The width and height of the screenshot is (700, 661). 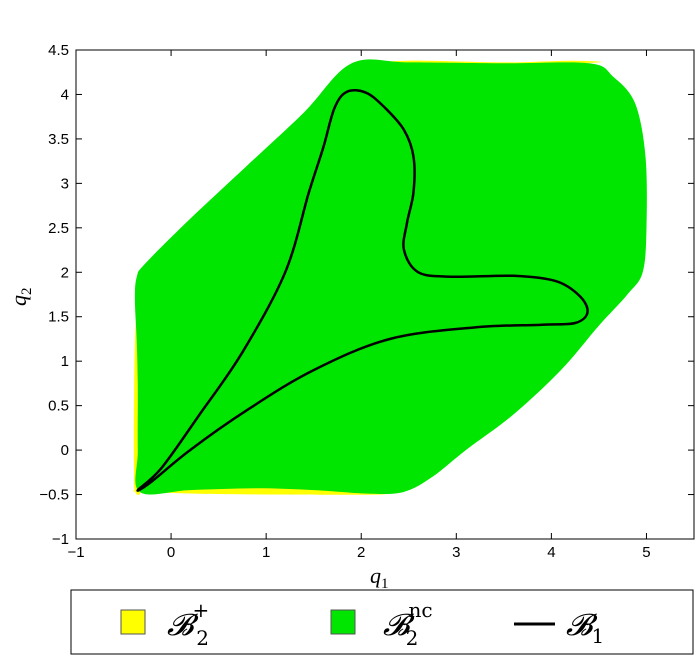 What do you see at coordinates (65, 183) in the screenshot?
I see `y-tick-label: 3` at bounding box center [65, 183].